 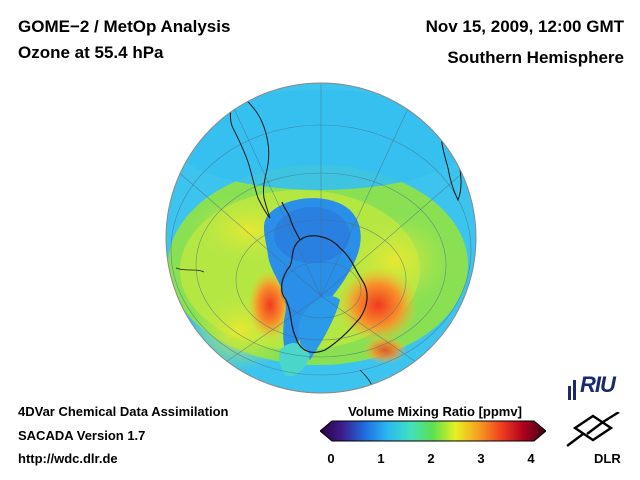 I want to click on method-label: 4DVar Chemical Data Assimilation, so click(x=123, y=411).